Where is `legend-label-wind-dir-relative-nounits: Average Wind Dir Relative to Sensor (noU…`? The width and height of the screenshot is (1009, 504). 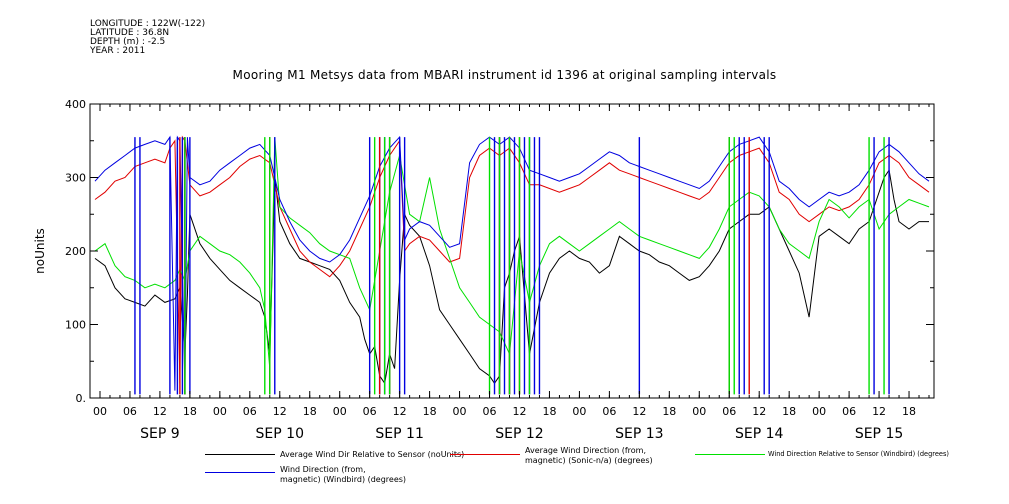
legend-label-wind-dir-relative-nounits: Average Wind Dir Relative to Sensor (noU… is located at coordinates (372, 454).